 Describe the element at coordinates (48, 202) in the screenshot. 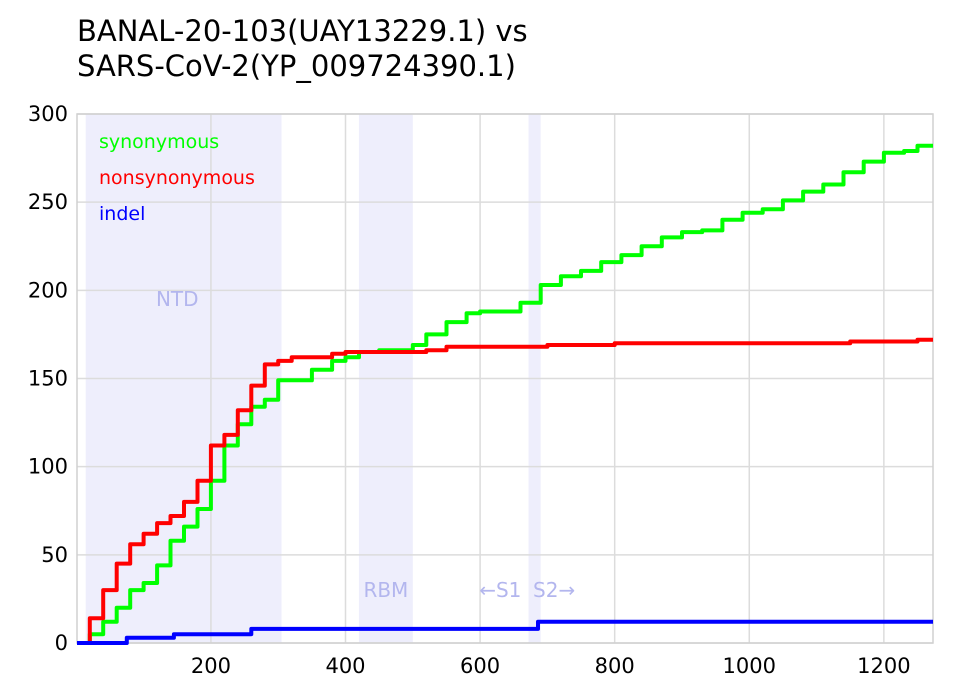

I see `y-tick-label: 250` at that location.